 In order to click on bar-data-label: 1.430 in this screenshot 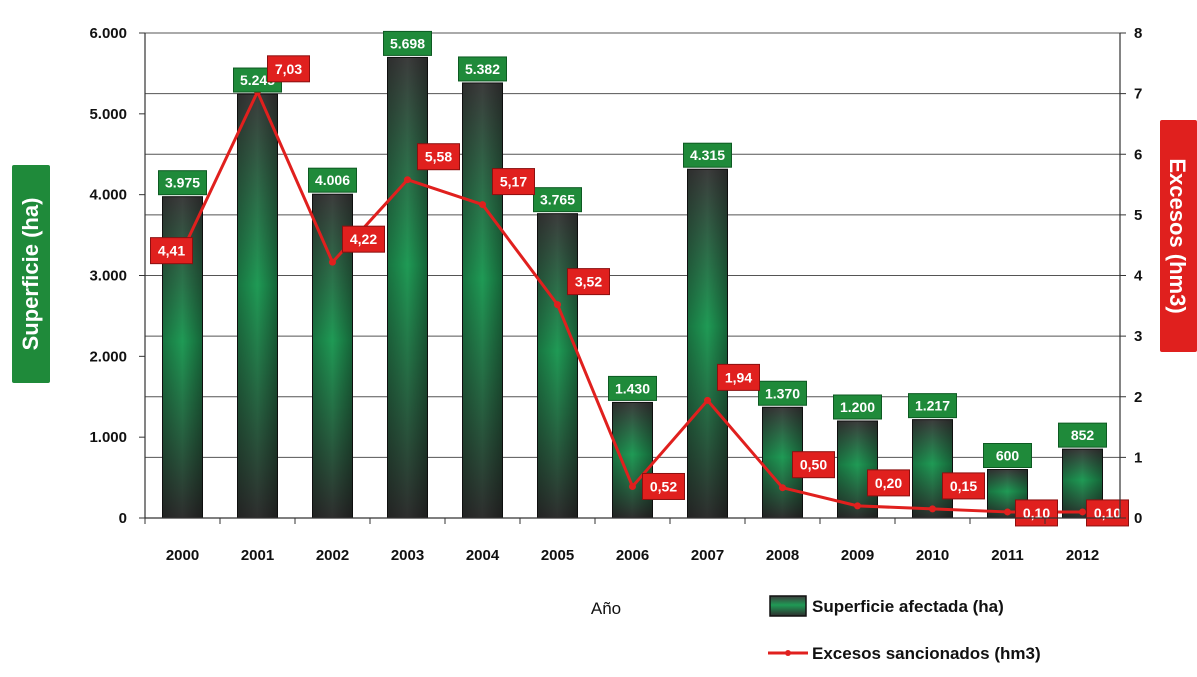, I will do `click(632, 388)`.